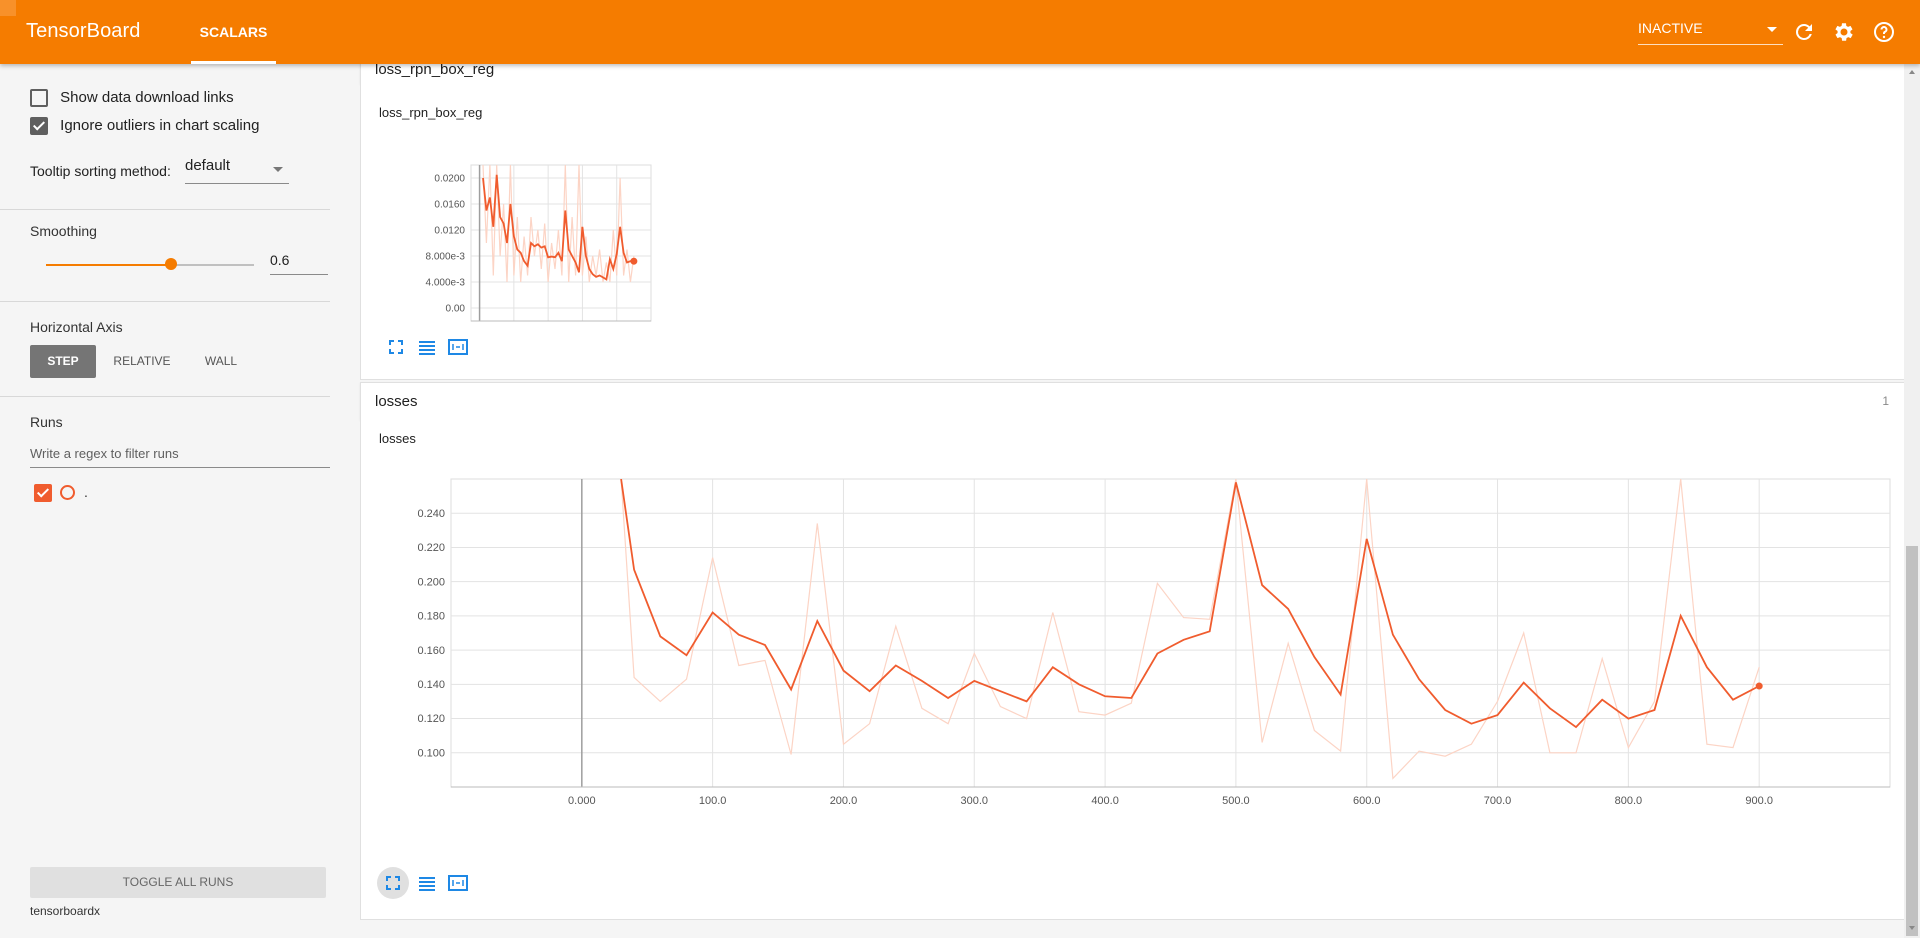 The image size is (1920, 938). I want to click on help-button, so click(1884, 32).